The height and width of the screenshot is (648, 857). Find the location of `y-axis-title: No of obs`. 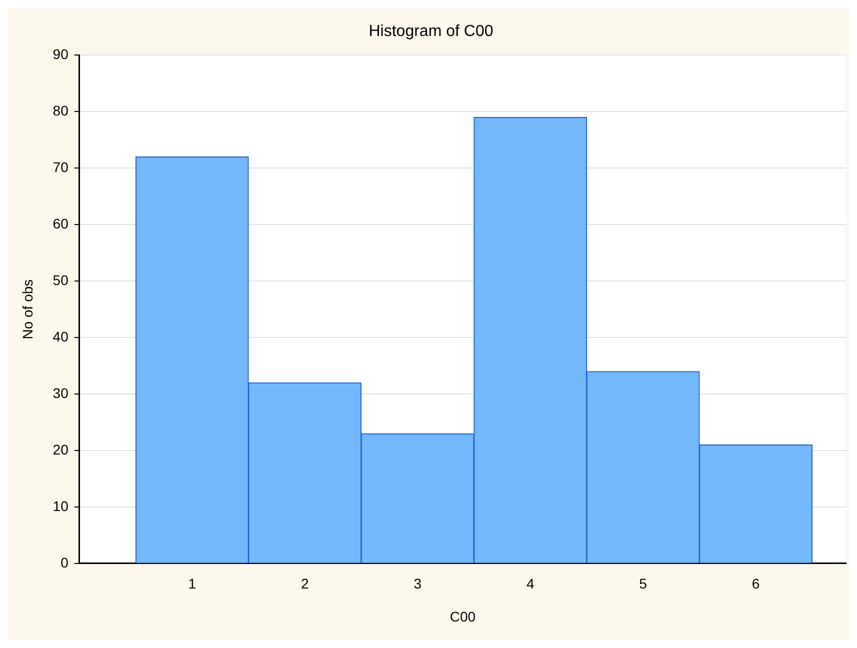

y-axis-title: No of obs is located at coordinates (27, 309).